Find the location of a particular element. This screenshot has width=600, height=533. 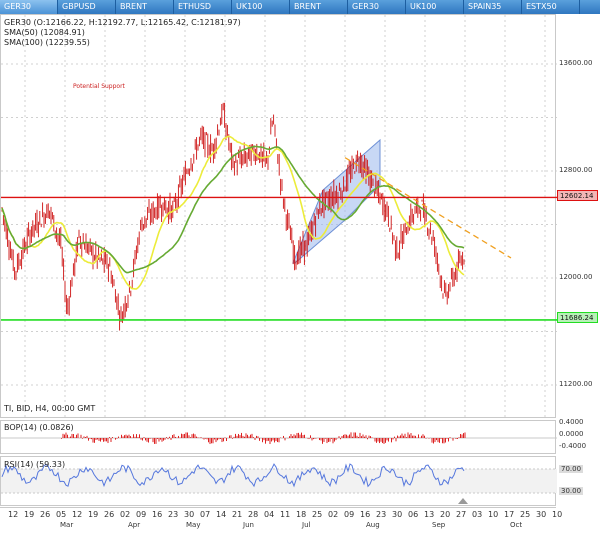

bop-indicator-canvas is located at coordinates (279, 438).